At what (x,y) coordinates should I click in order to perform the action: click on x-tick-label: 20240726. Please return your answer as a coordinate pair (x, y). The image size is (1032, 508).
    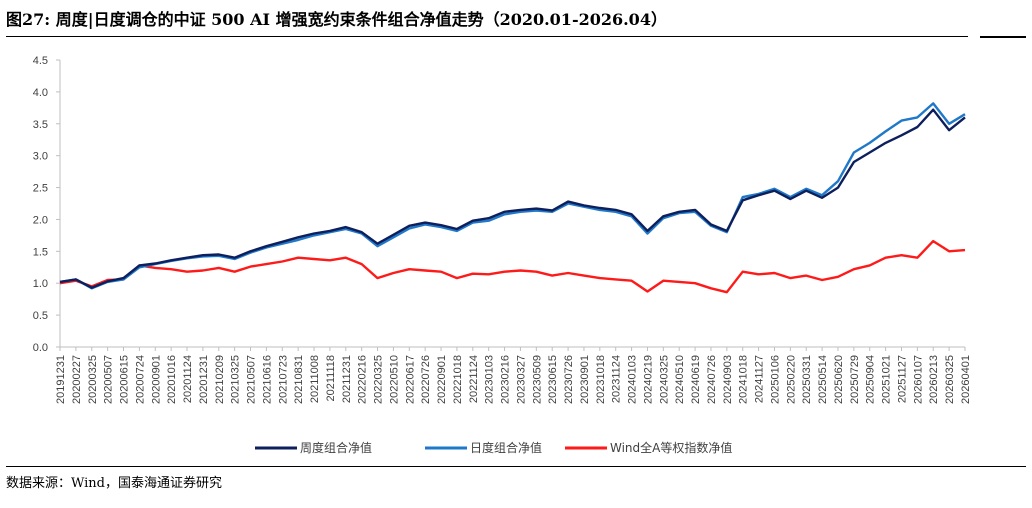
    Looking at the image, I should click on (712, 379).